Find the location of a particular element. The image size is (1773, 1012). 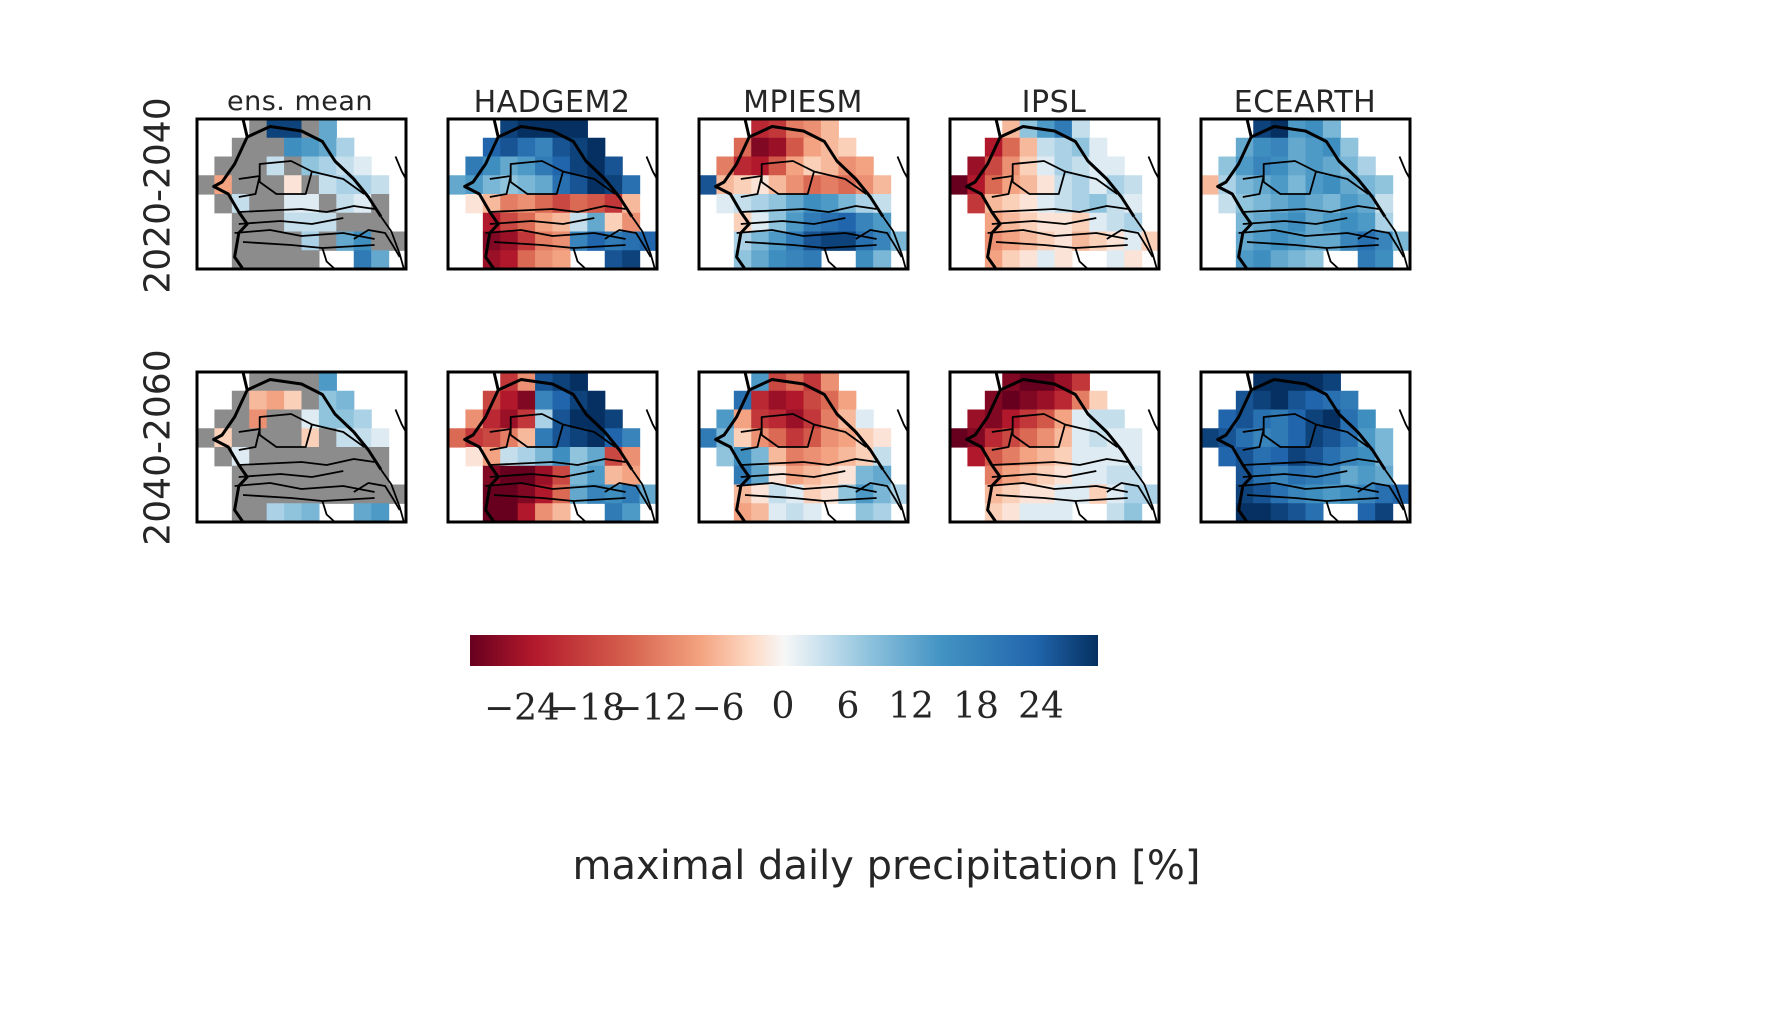

colorbar-tick-0: −24 is located at coordinates (522, 708).